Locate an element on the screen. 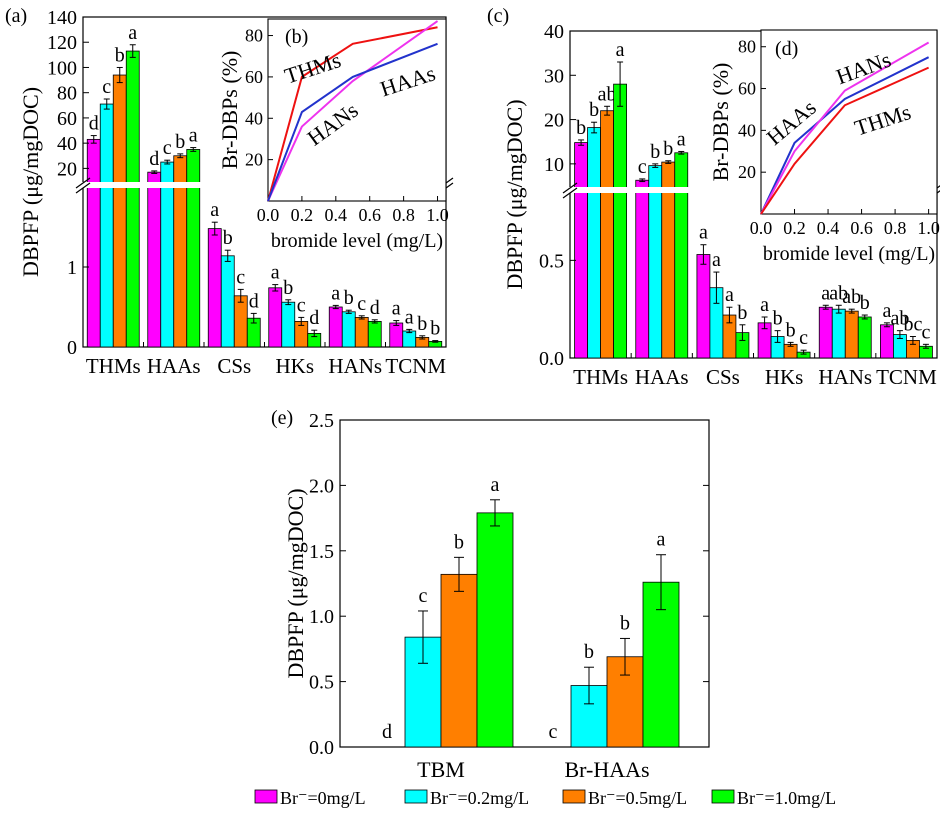 The width and height of the screenshot is (940, 813). y-tick-label: 40 is located at coordinates (67, 144).